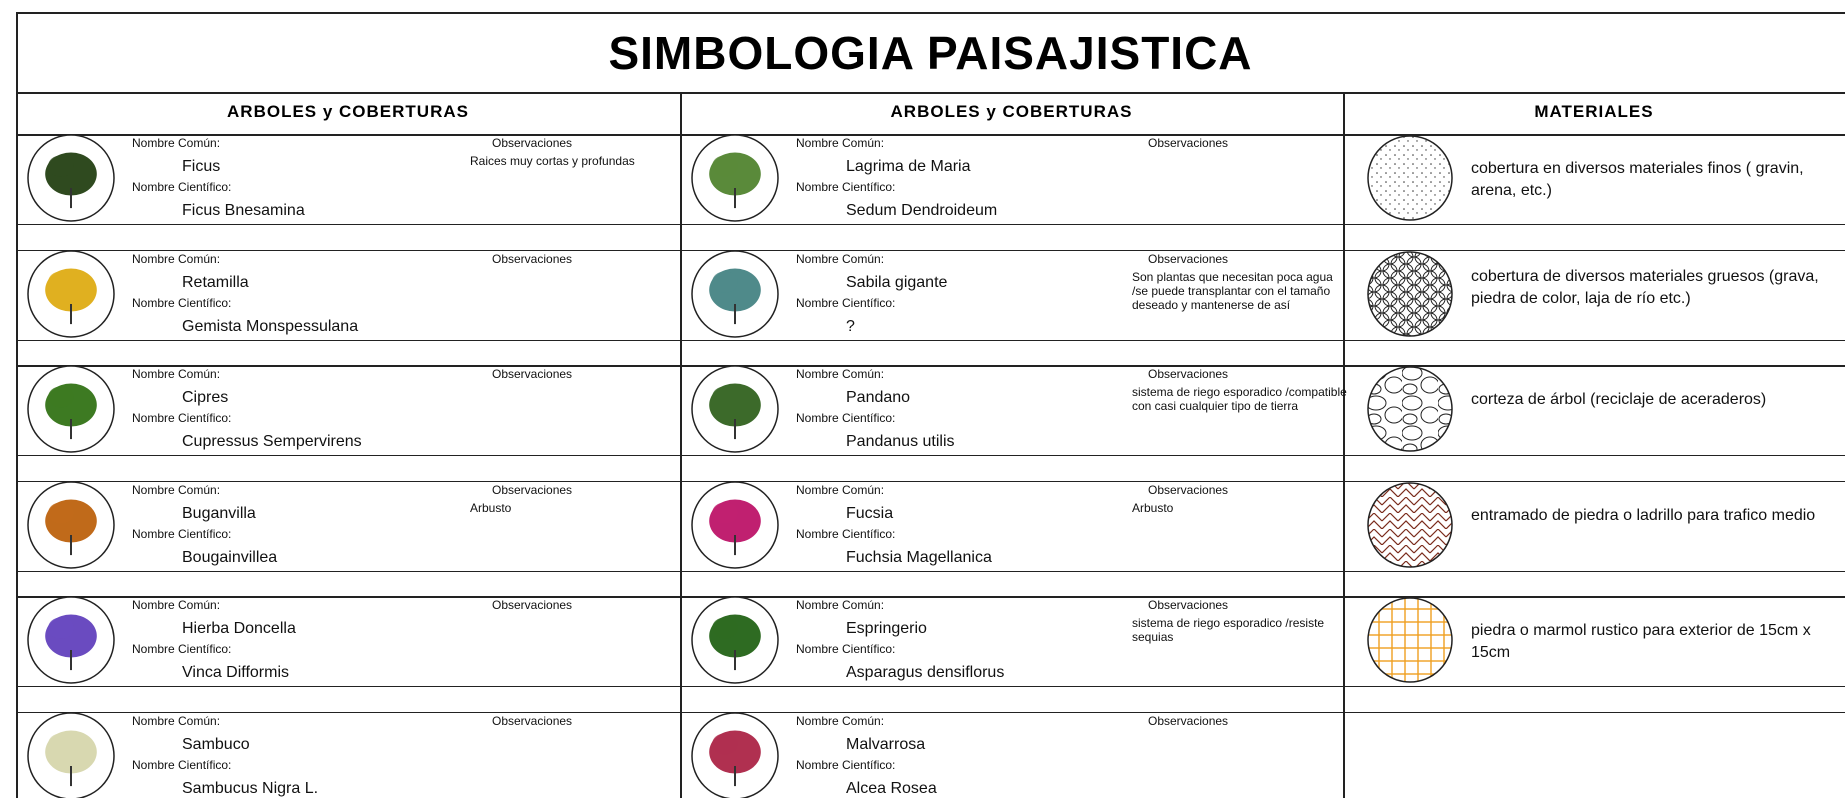  I want to click on scientific-name: Ficus Bnesamina, so click(243, 210).